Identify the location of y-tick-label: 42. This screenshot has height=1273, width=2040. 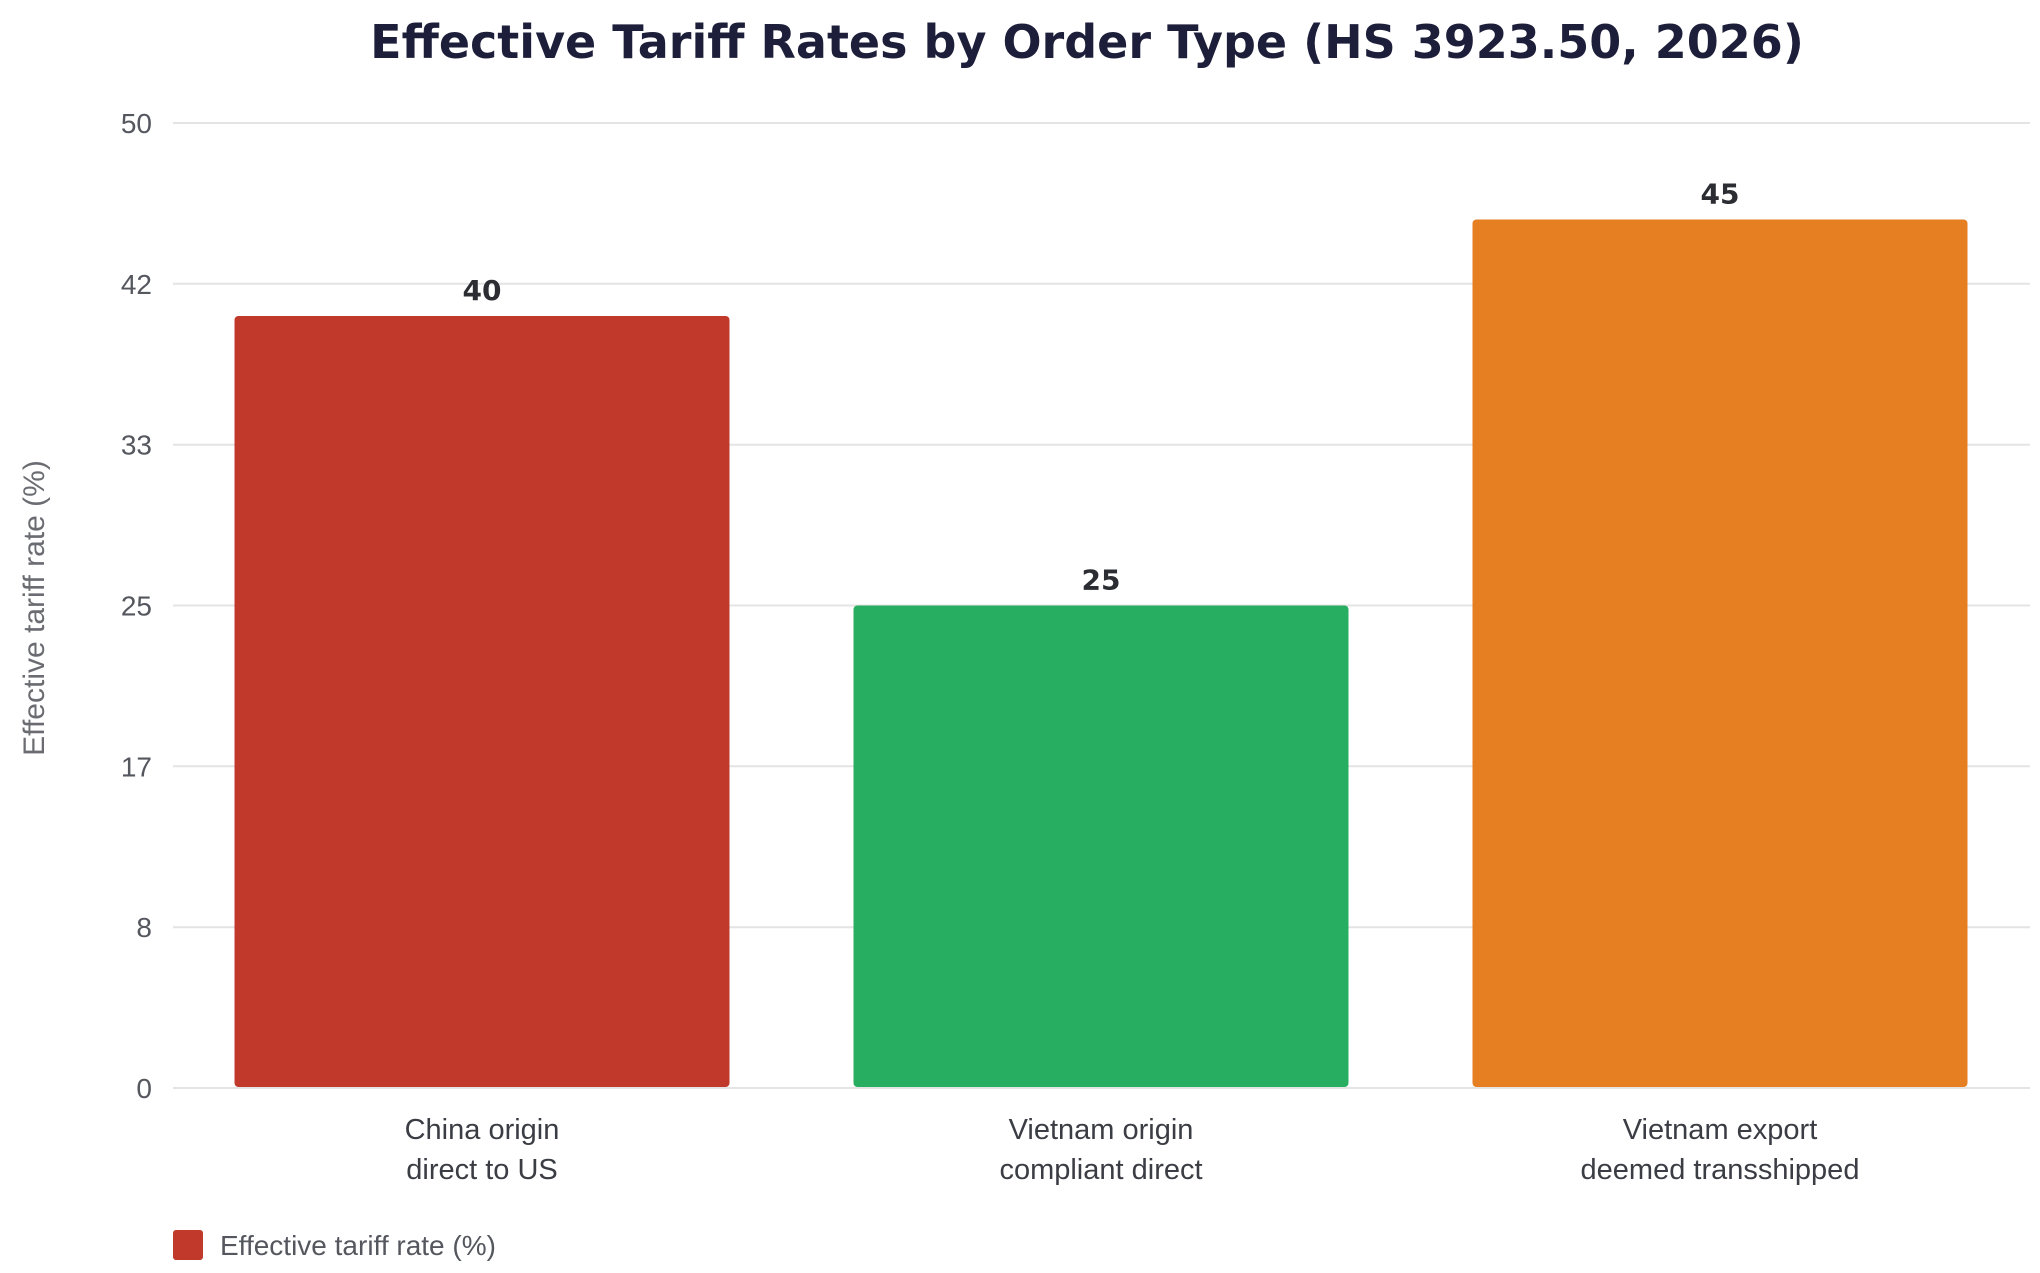
(136, 284).